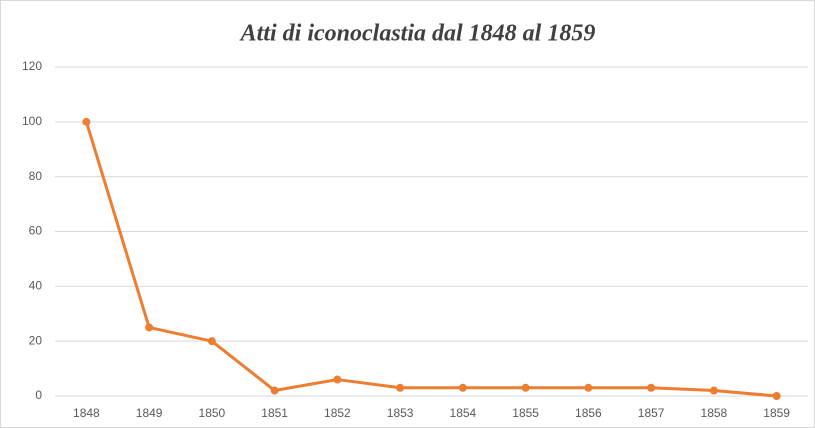  Describe the element at coordinates (36, 231) in the screenshot. I see `y-tick-label: 60` at that location.